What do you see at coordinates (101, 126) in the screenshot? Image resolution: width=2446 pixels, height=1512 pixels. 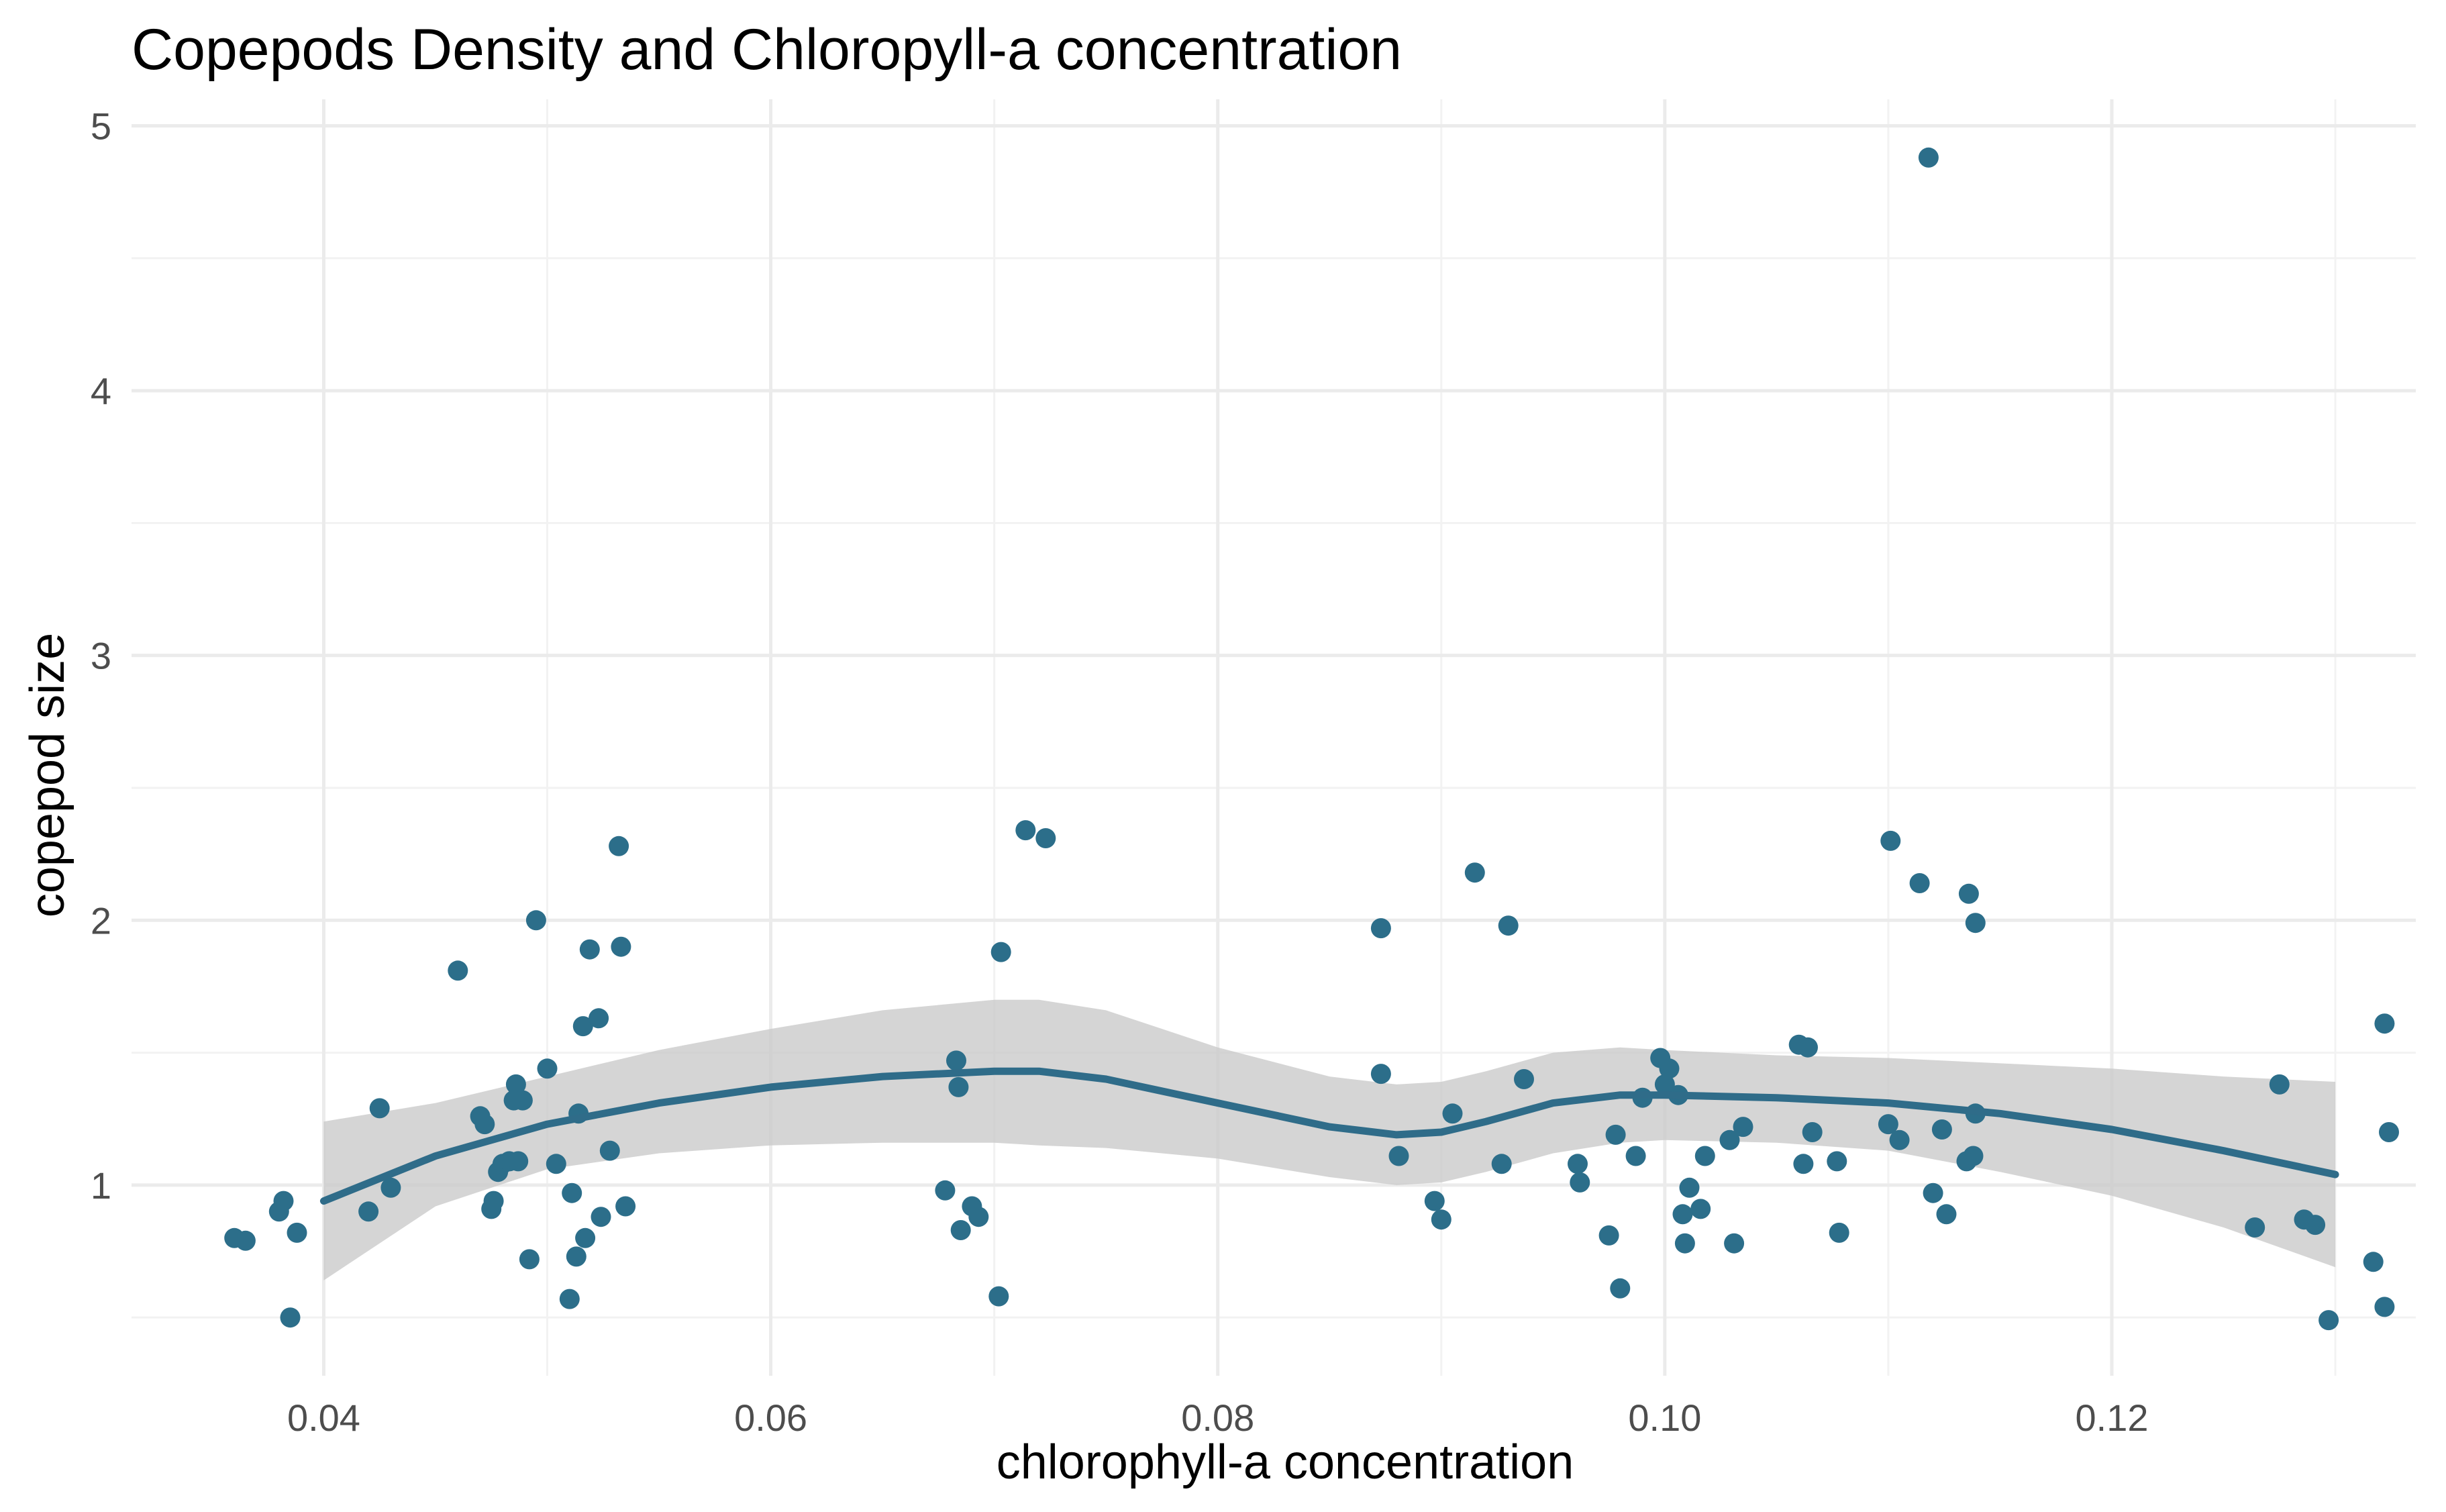 I see `y-tick-label: 5` at bounding box center [101, 126].